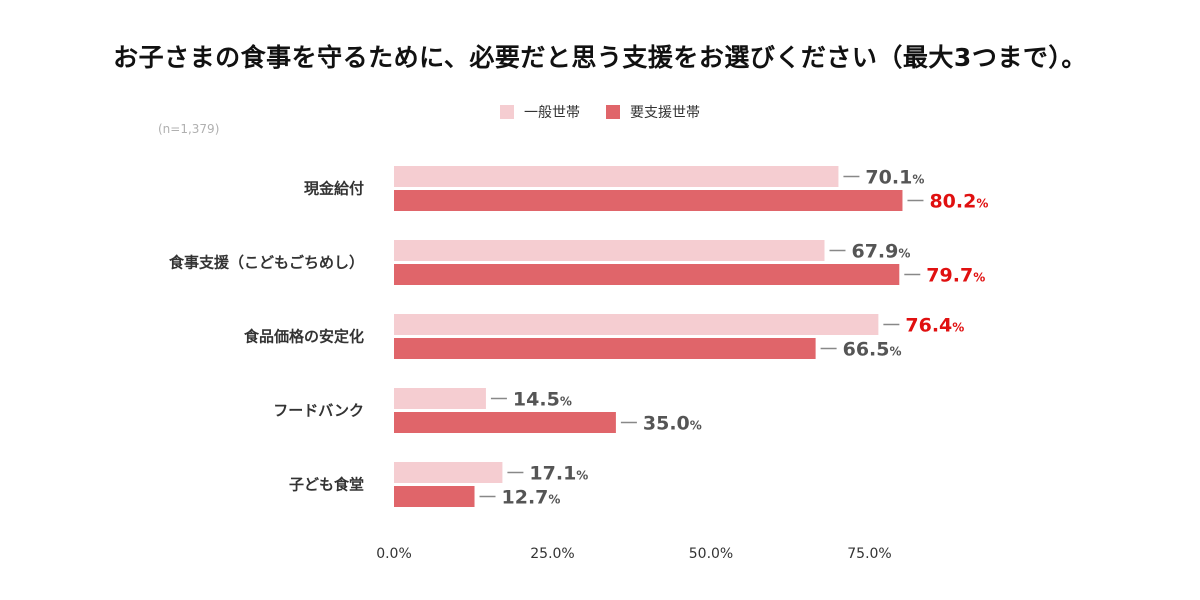 Image resolution: width=1200 pixels, height=600 pixels. Describe the element at coordinates (558, 474) in the screenshot. I see `value-label: 17.1%` at that location.